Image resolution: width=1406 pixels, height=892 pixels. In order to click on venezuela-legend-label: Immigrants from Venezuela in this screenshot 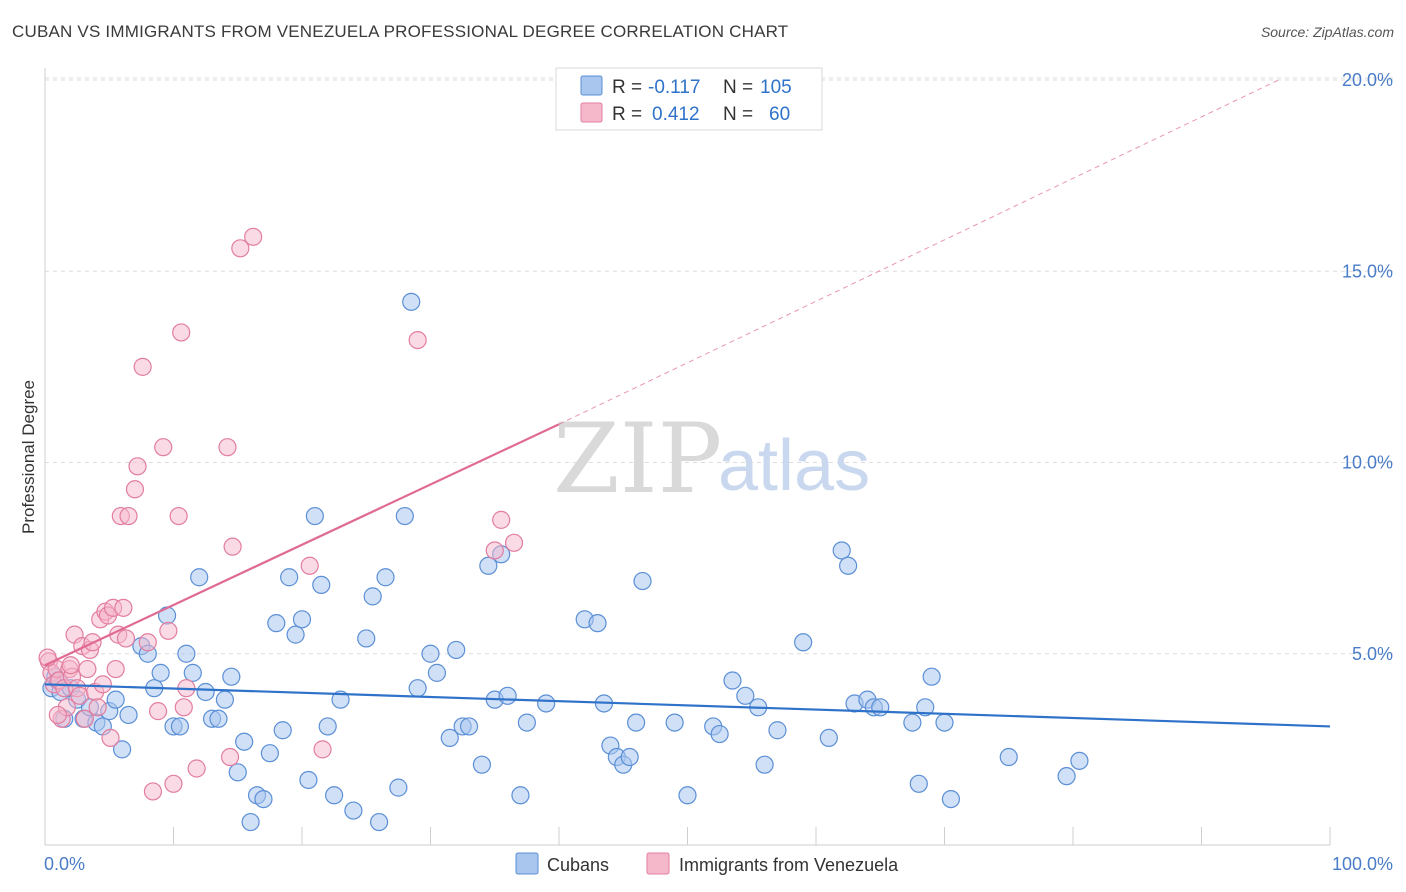, I will do `click(789, 865)`.